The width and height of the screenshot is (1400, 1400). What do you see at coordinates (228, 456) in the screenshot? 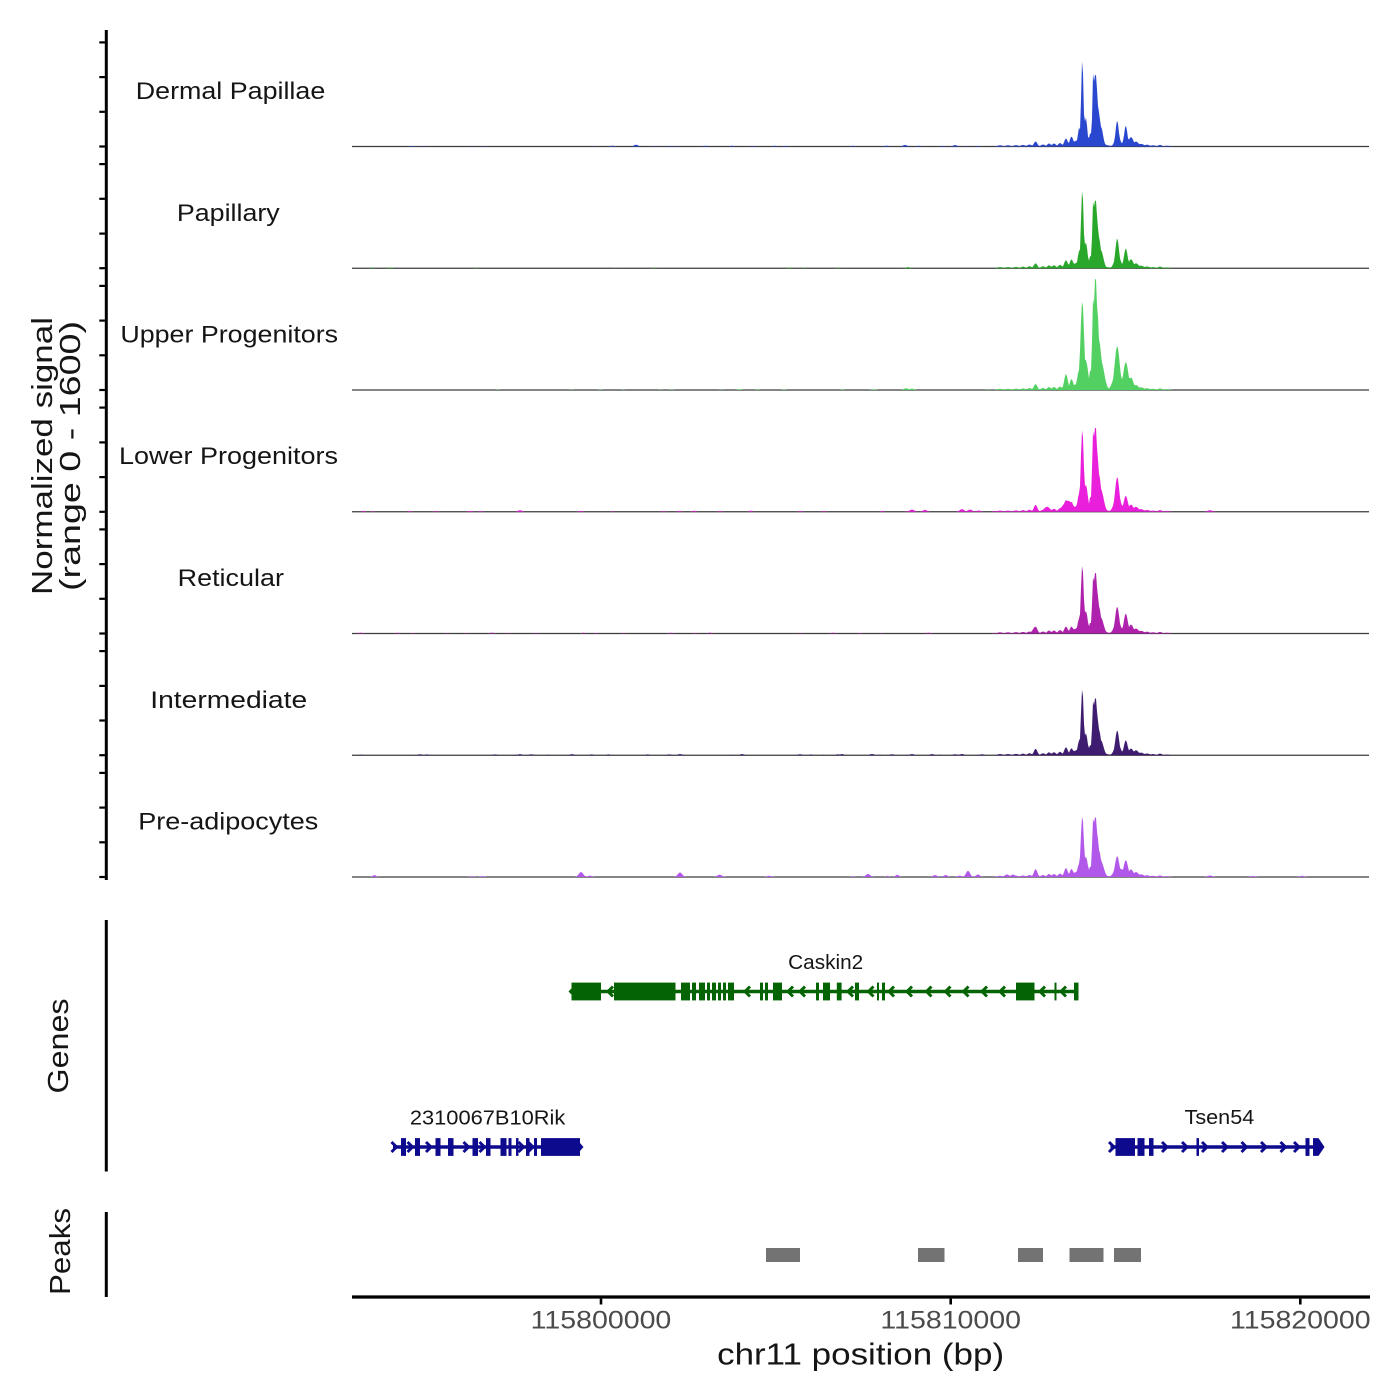
I see `svg-text: Lower Progenitors` at bounding box center [228, 456].